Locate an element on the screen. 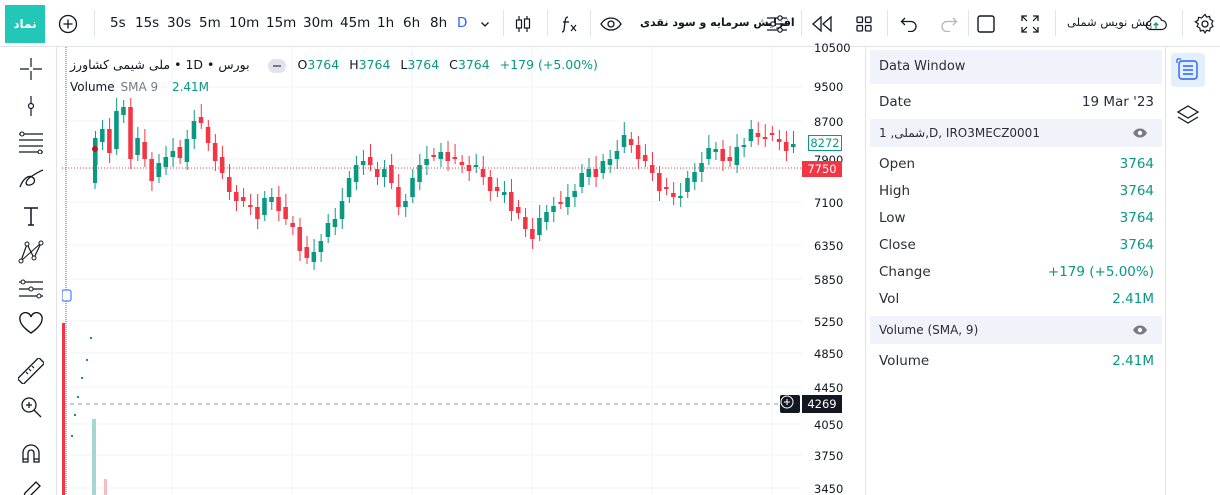  settings-sliders-icon is located at coordinates (777, 24).